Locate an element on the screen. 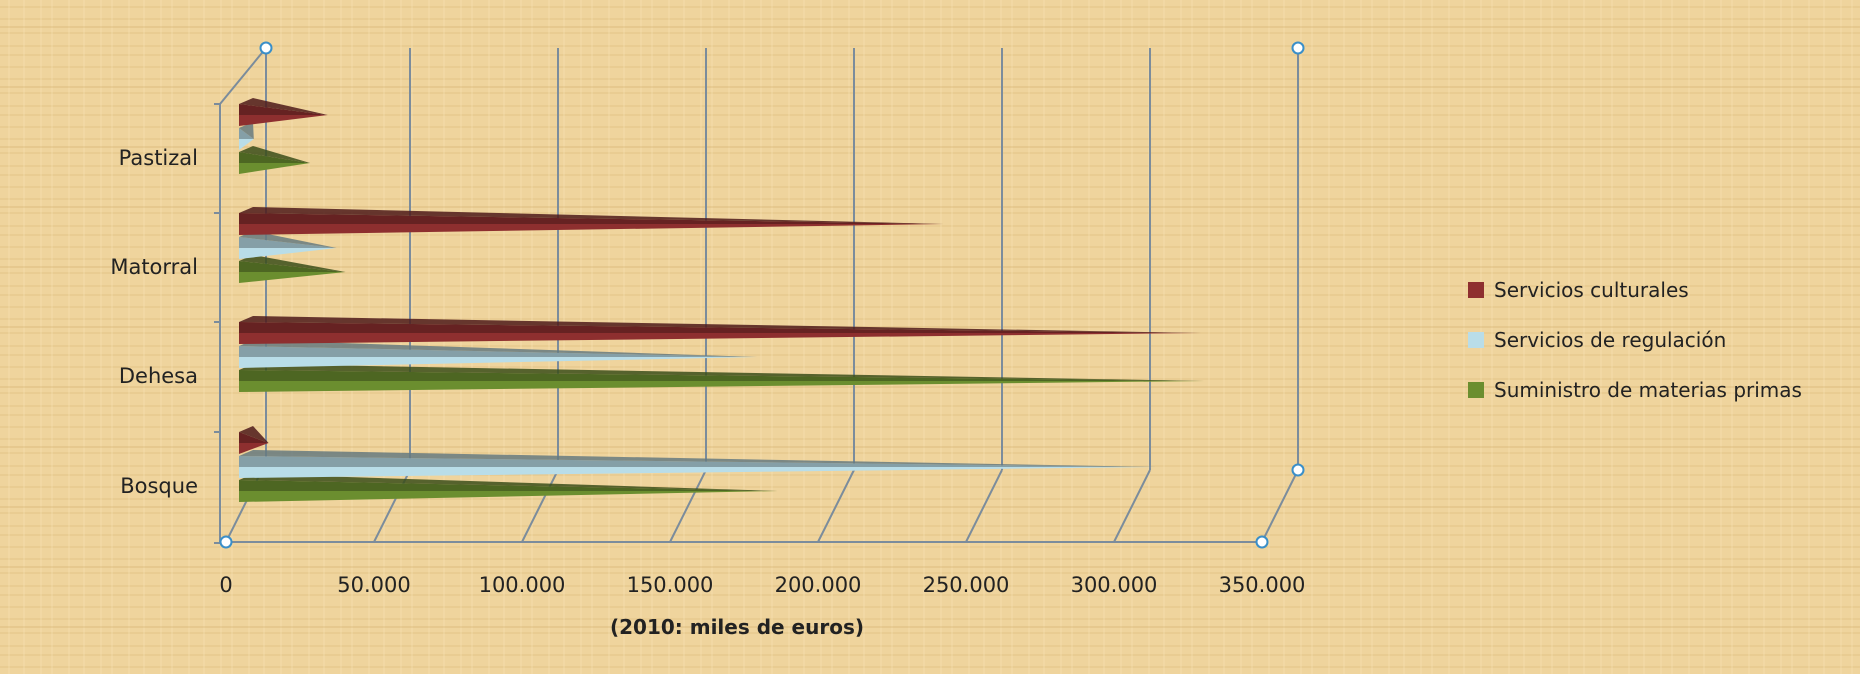  side-wall-edge is located at coordinates (243, 76).